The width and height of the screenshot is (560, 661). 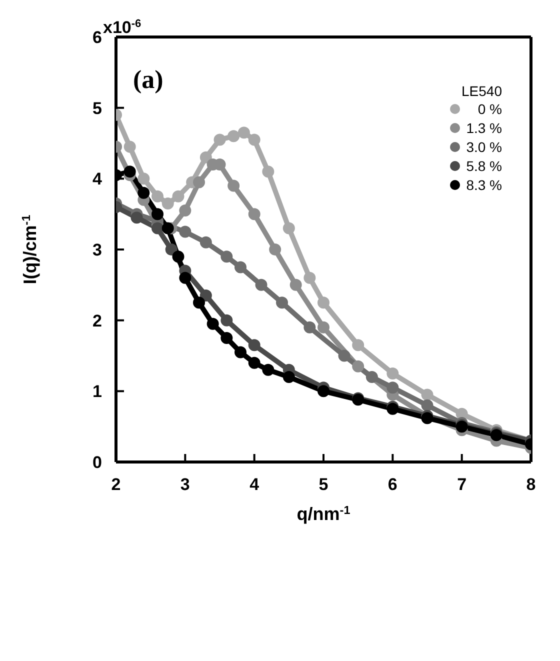 I want to click on y-tick-label: 3, so click(x=97, y=250).